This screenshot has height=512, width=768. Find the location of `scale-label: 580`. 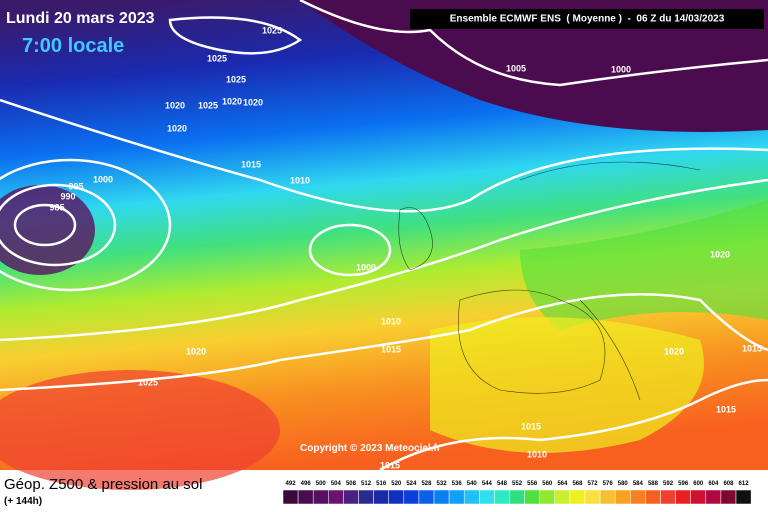

scale-label: 580 is located at coordinates (623, 484).